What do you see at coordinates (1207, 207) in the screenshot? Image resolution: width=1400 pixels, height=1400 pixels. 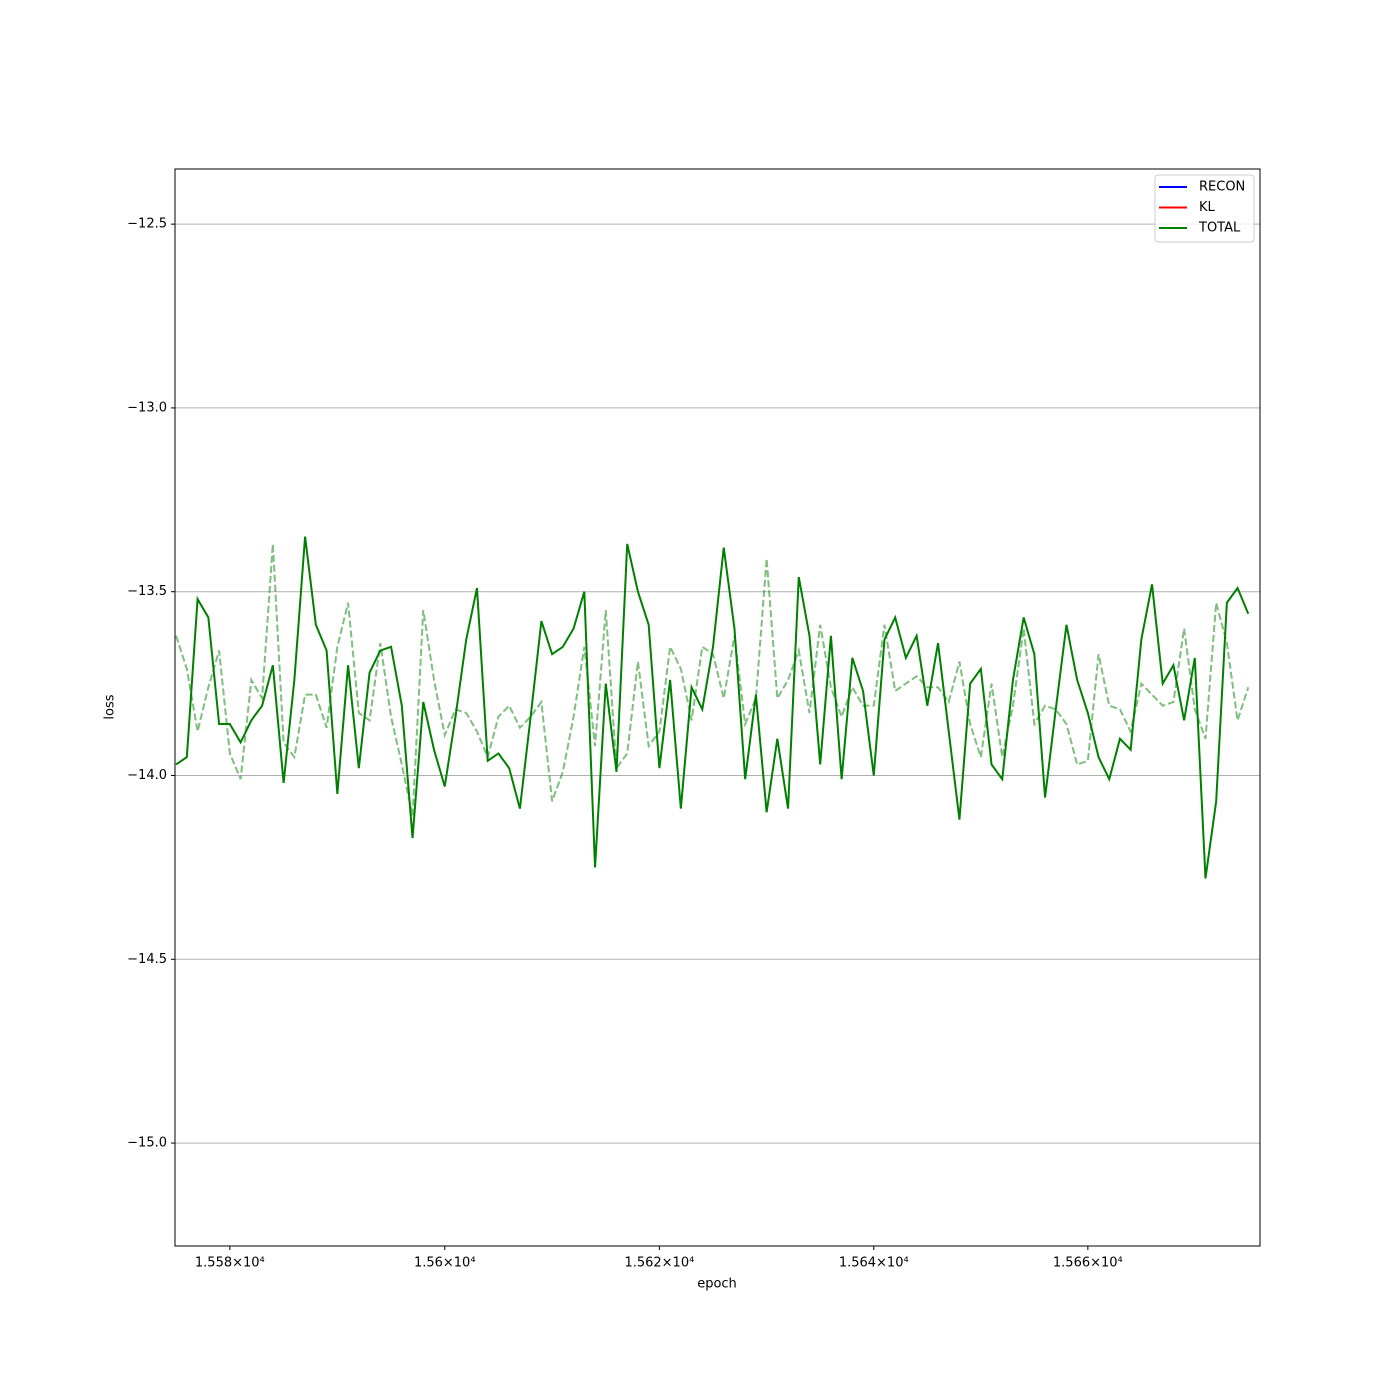 I see `legend-label: KL` at bounding box center [1207, 207].